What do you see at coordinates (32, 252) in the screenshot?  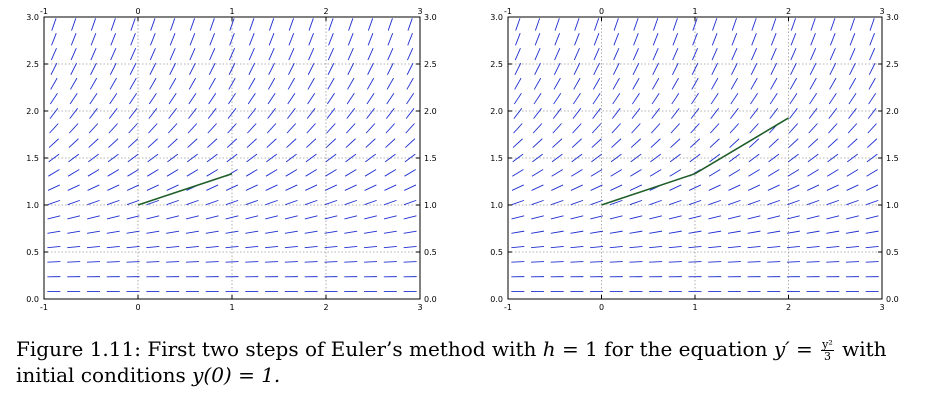 I see `y-tick-label-left: 0.5` at bounding box center [32, 252].